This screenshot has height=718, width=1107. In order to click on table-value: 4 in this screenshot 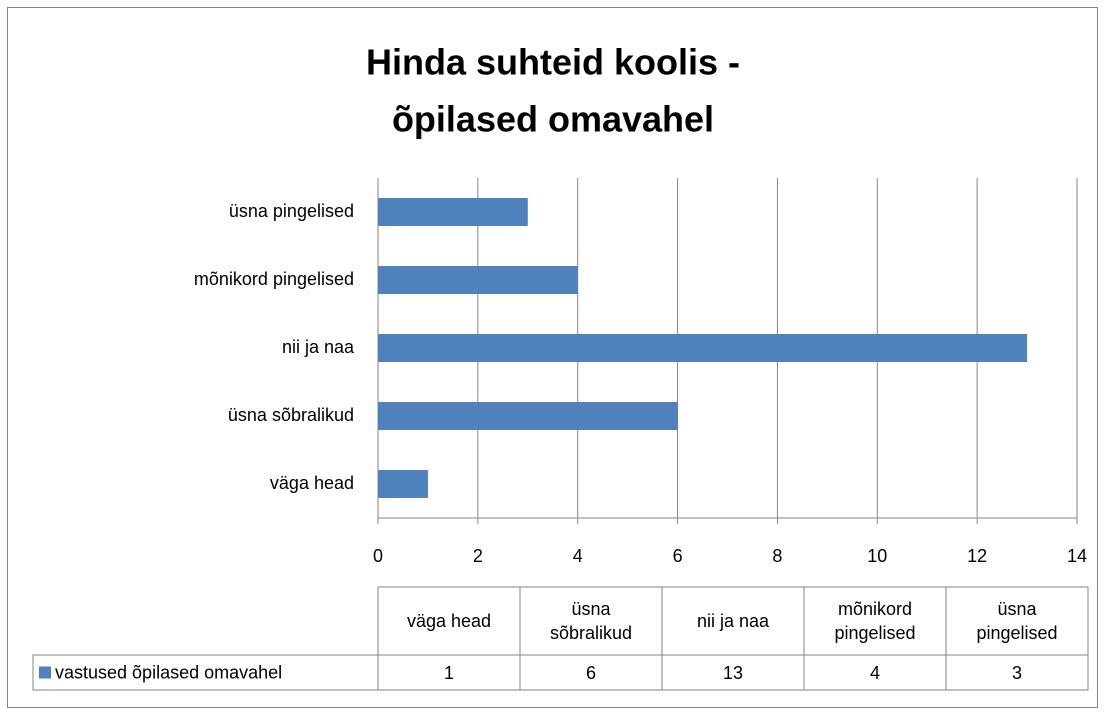, I will do `click(874, 672)`.